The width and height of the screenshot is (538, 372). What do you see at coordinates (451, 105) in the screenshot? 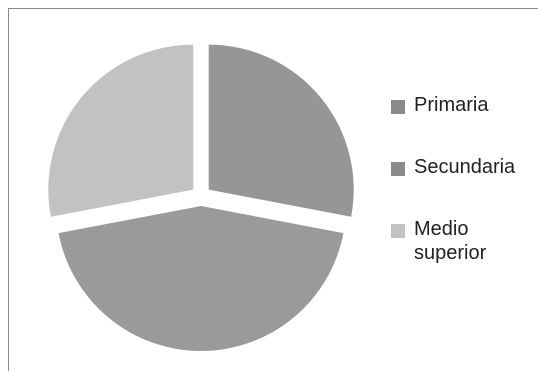
I see `legend-label-primaria: Primaria` at bounding box center [451, 105].